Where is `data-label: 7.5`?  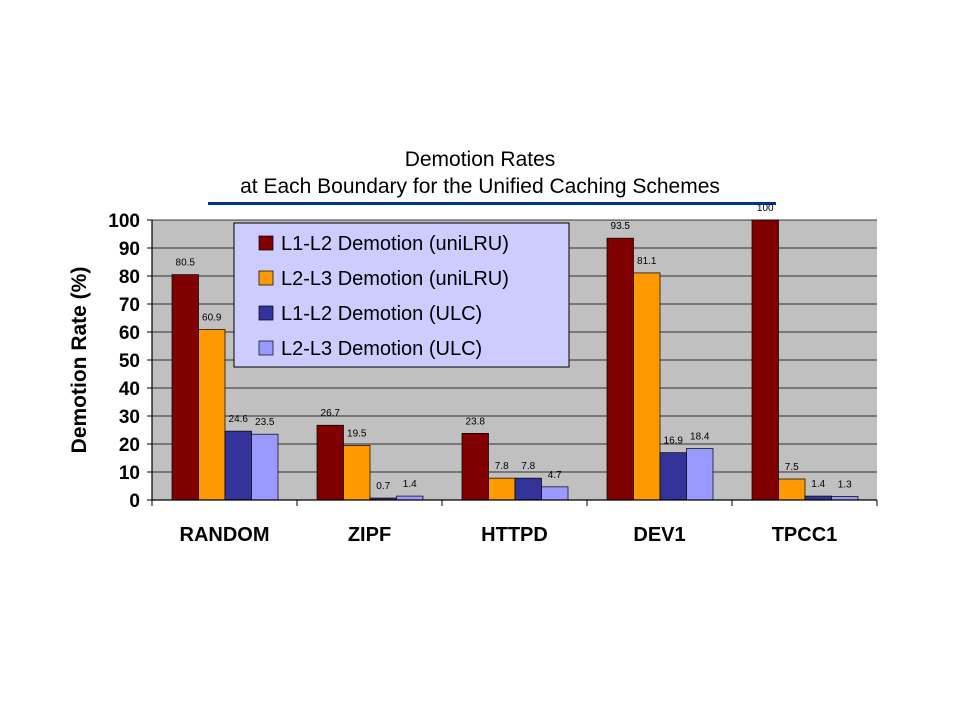
data-label: 7.5 is located at coordinates (792, 467).